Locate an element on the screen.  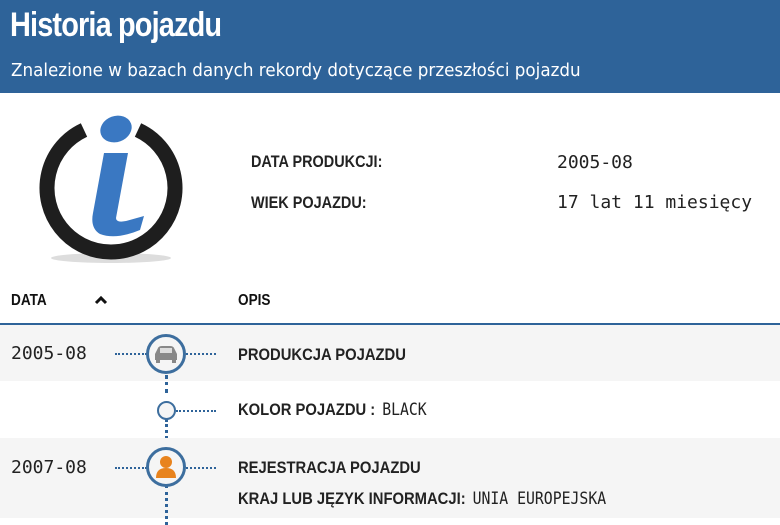
production-date-value: 2005-08 is located at coordinates (595, 162).